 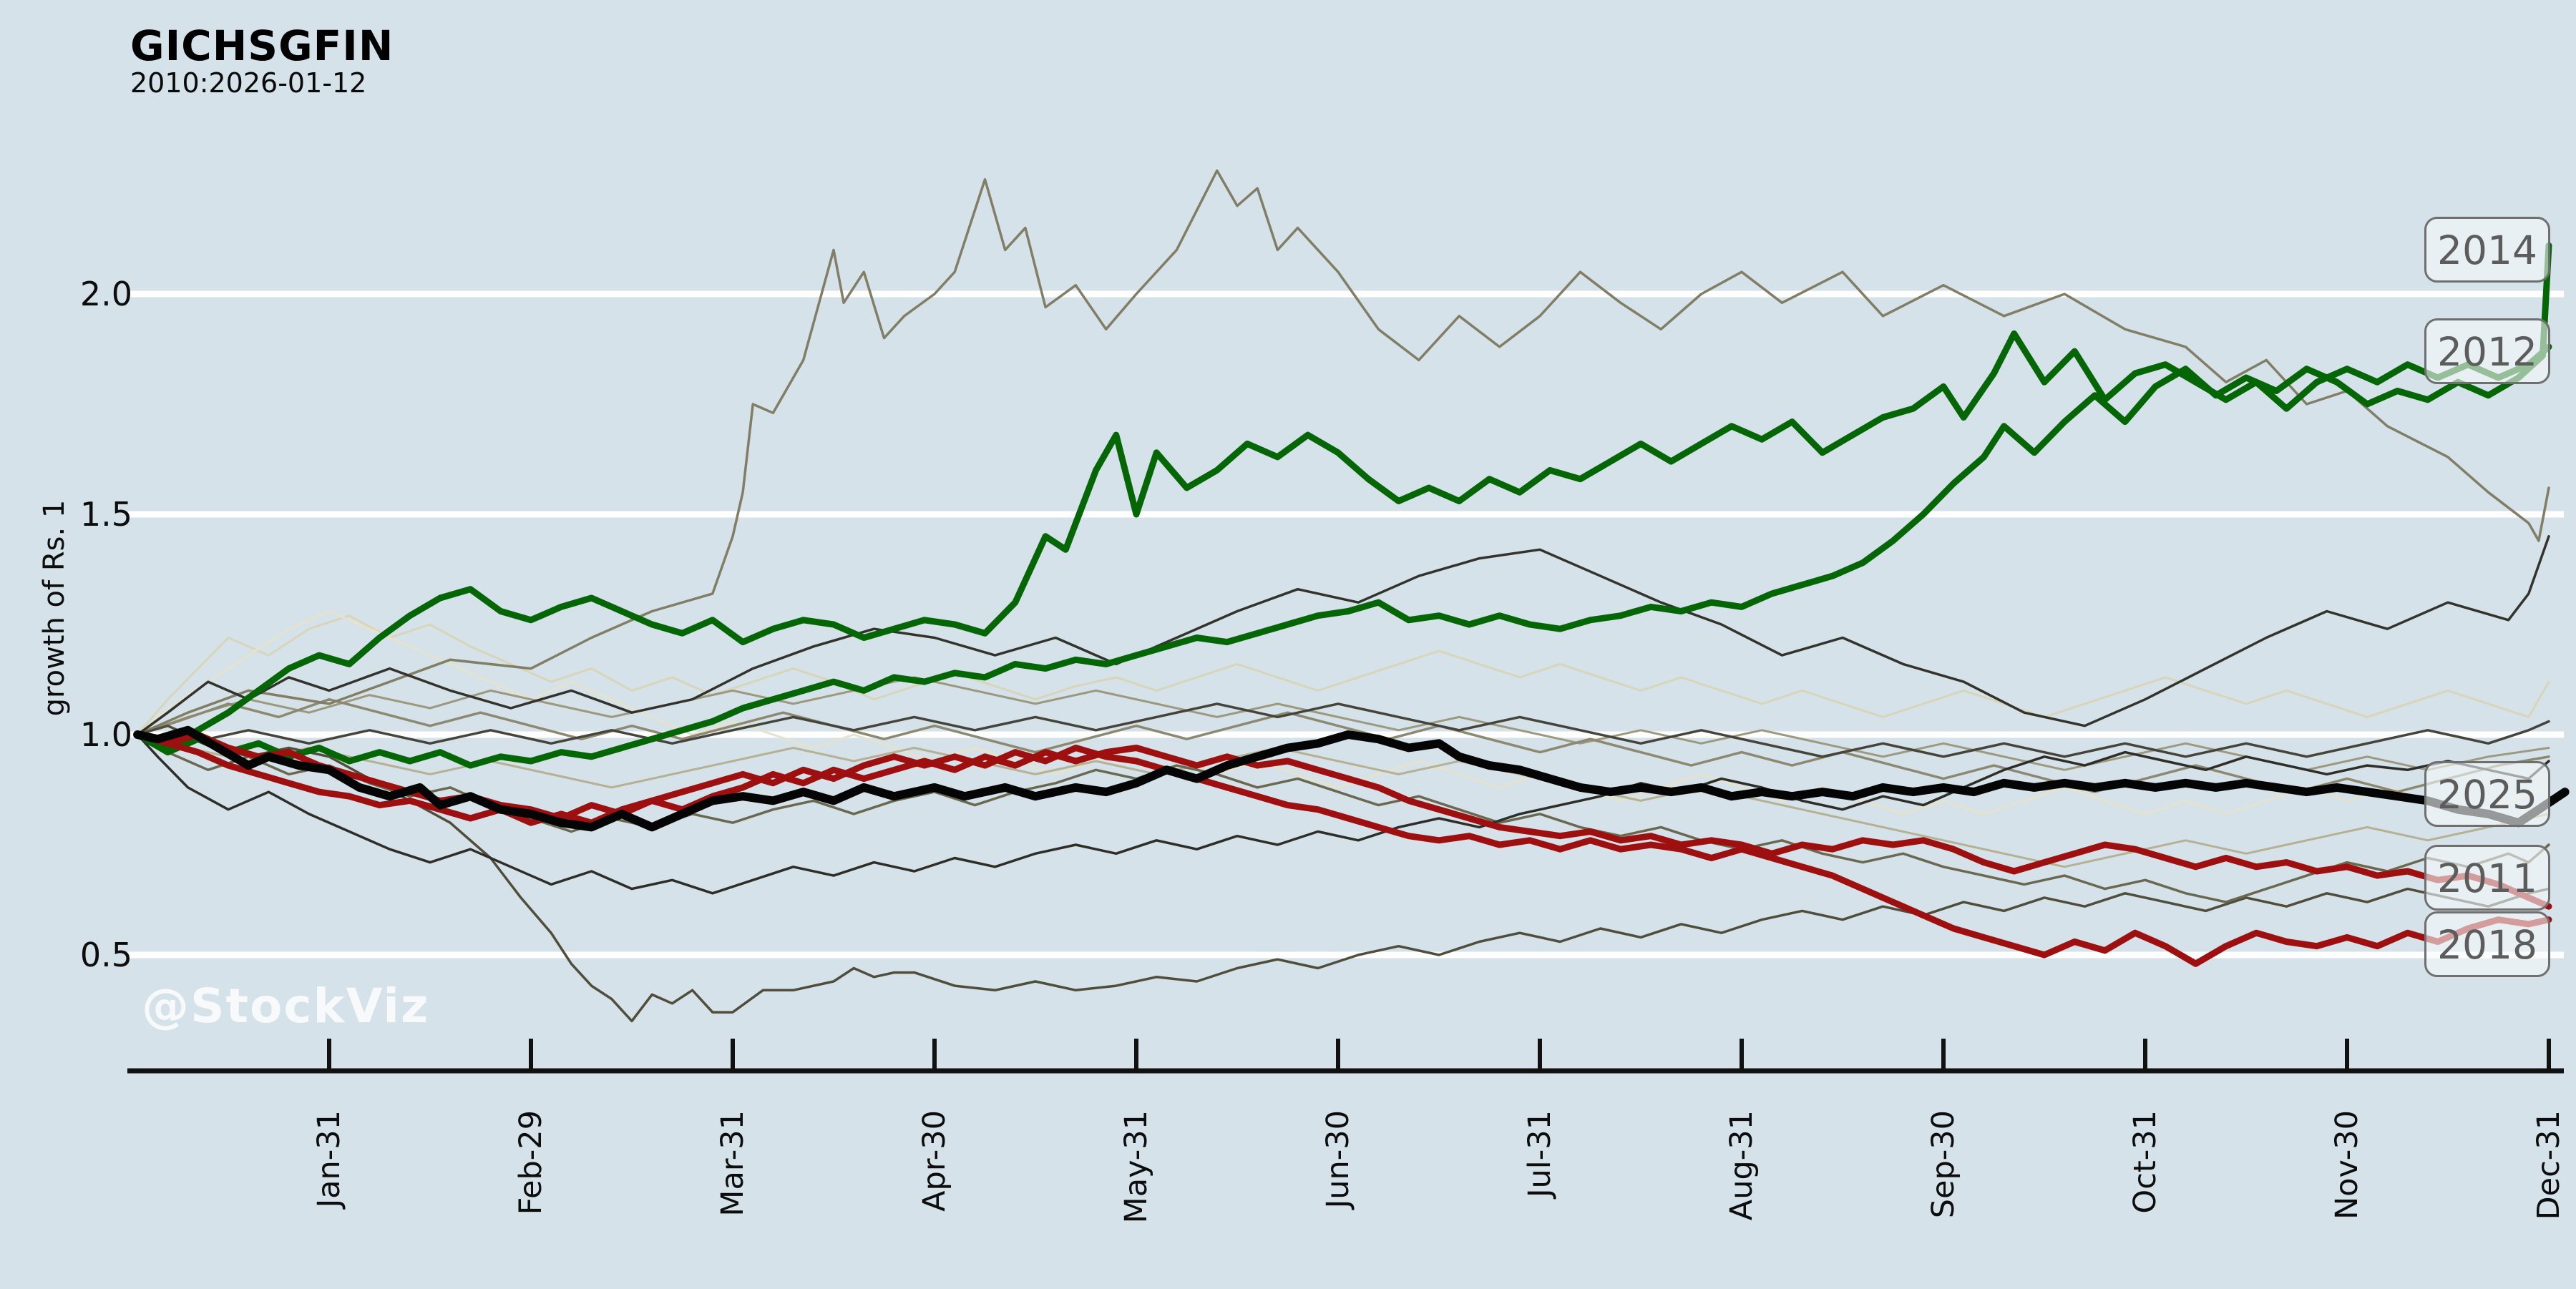 What do you see at coordinates (105, 735) in the screenshot?
I see `y-tick-1-0: 1.0` at bounding box center [105, 735].